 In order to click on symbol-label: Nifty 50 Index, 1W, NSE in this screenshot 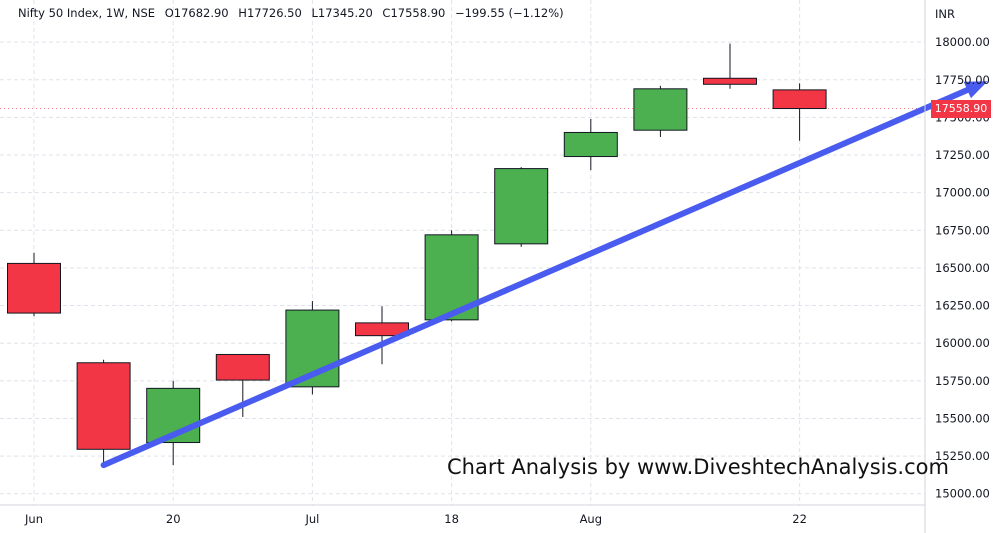, I will do `click(87, 13)`.